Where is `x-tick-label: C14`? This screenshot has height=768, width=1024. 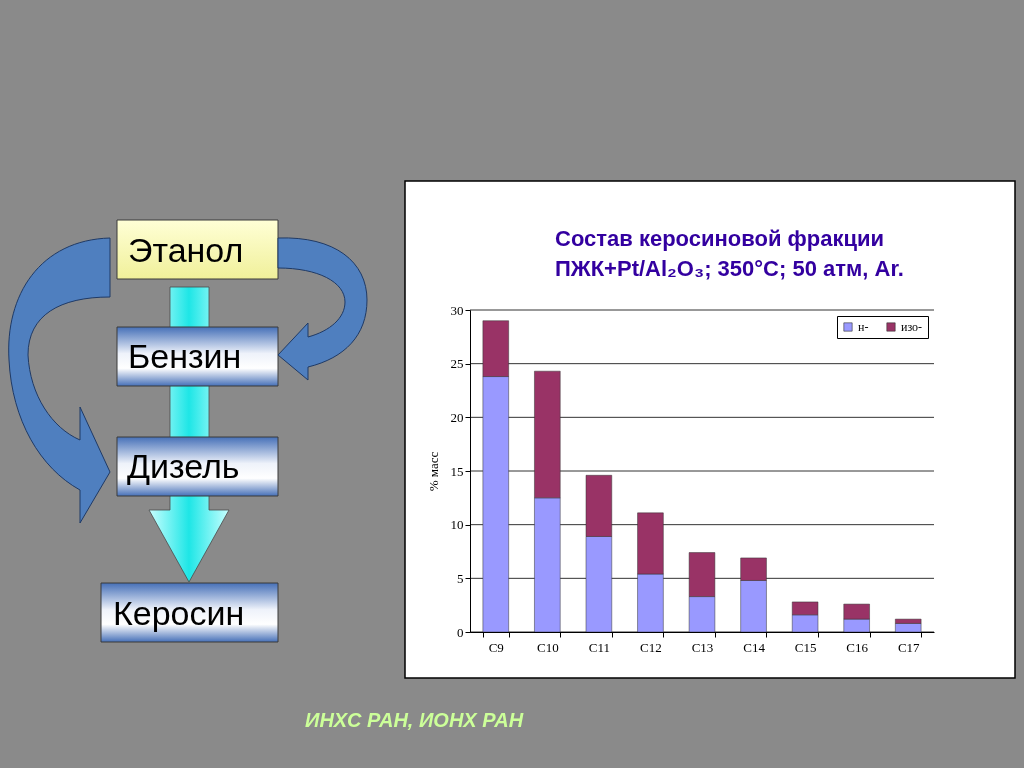 x-tick-label: C14 is located at coordinates (754, 647).